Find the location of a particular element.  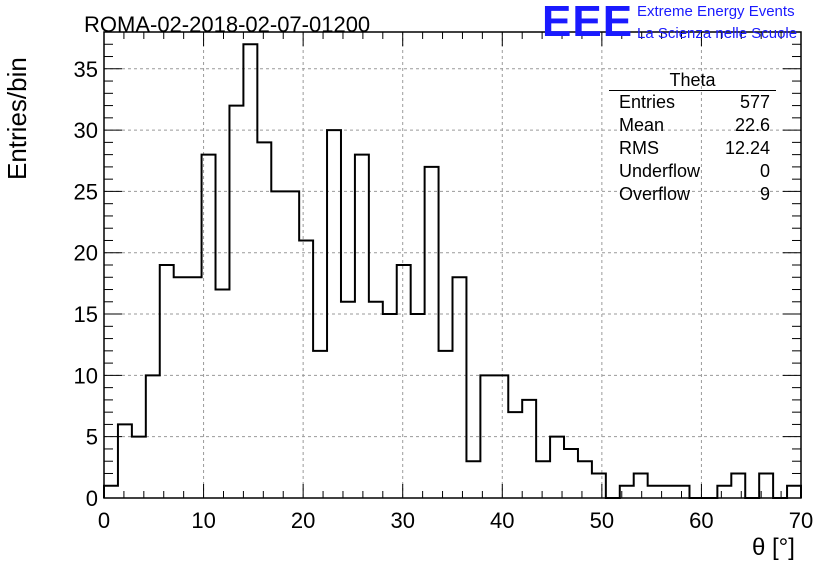

y-tick-label: 5 is located at coordinates (92, 437).